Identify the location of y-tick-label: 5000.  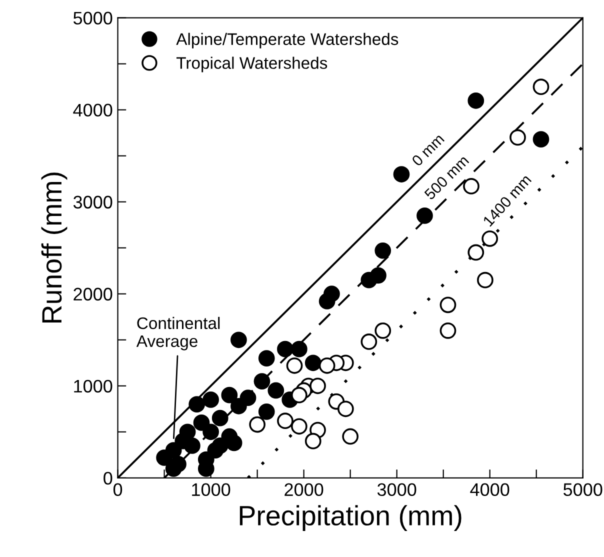
(92, 18).